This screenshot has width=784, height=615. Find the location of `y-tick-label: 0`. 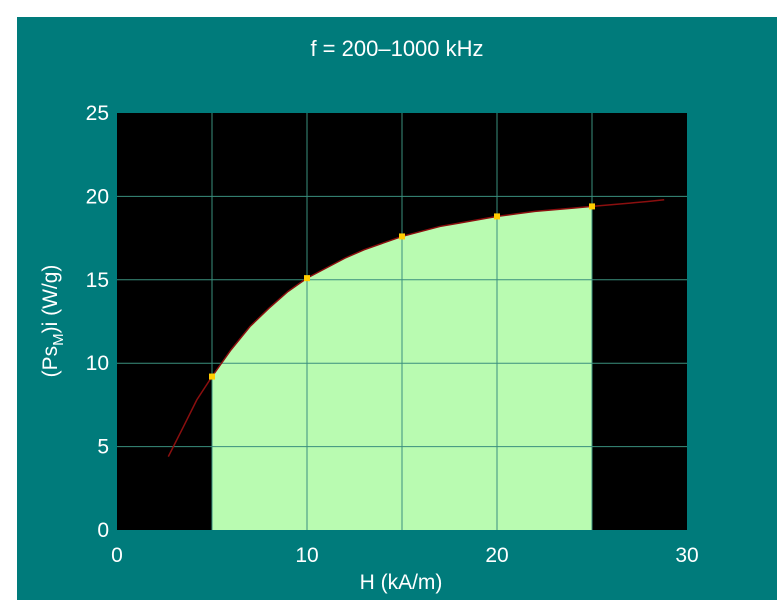

y-tick-label: 0 is located at coordinates (103, 530).